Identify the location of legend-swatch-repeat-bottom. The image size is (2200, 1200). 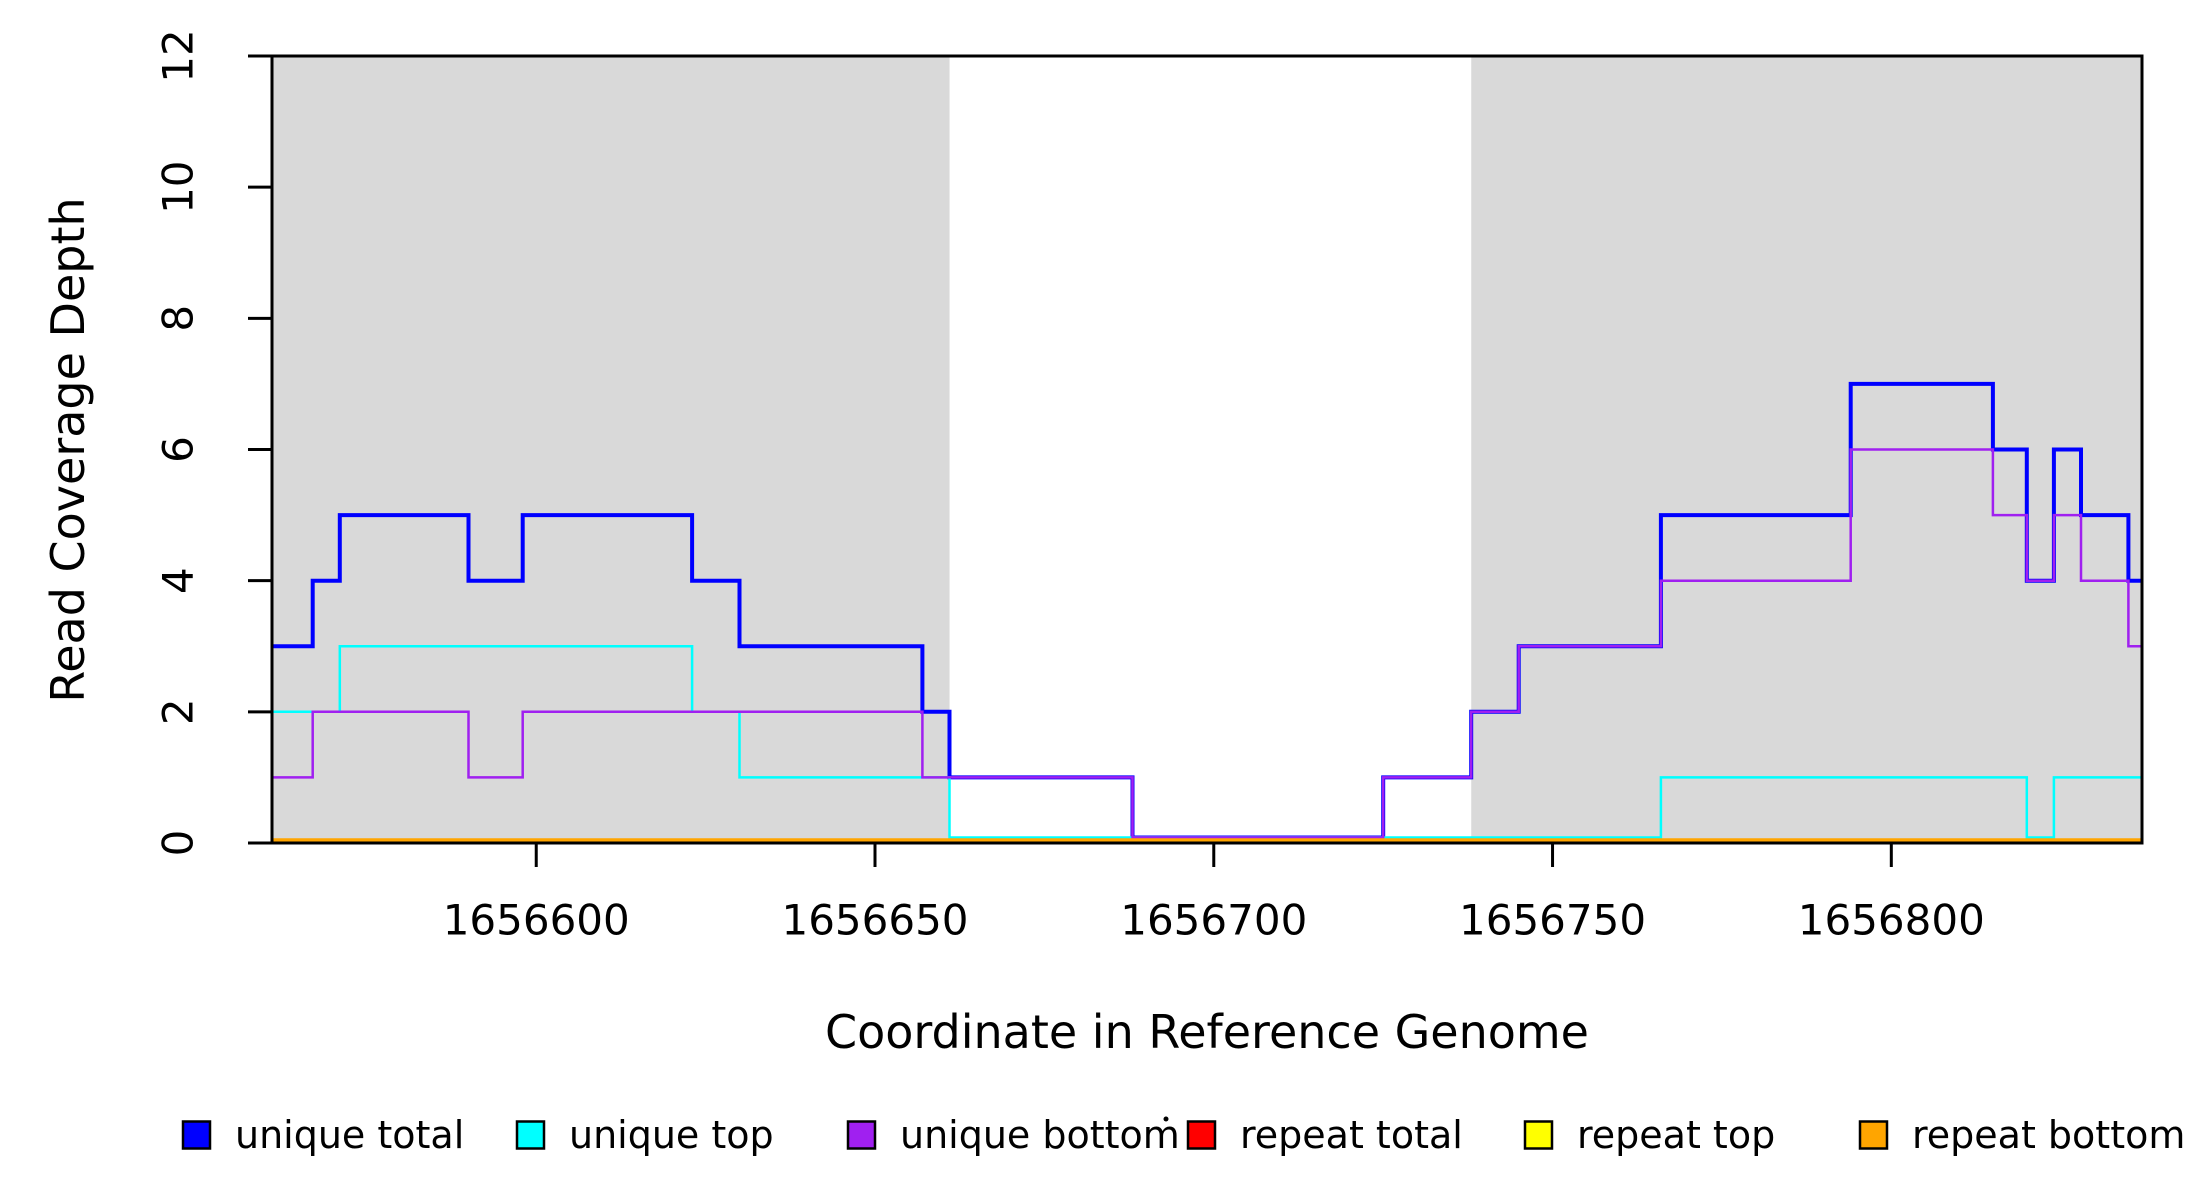
(1873, 1135).